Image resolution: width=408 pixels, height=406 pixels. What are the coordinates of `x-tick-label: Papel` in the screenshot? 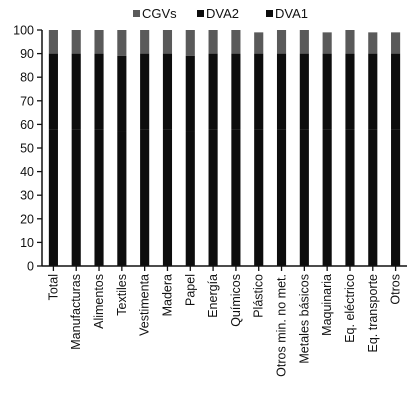 It's located at (190, 290).